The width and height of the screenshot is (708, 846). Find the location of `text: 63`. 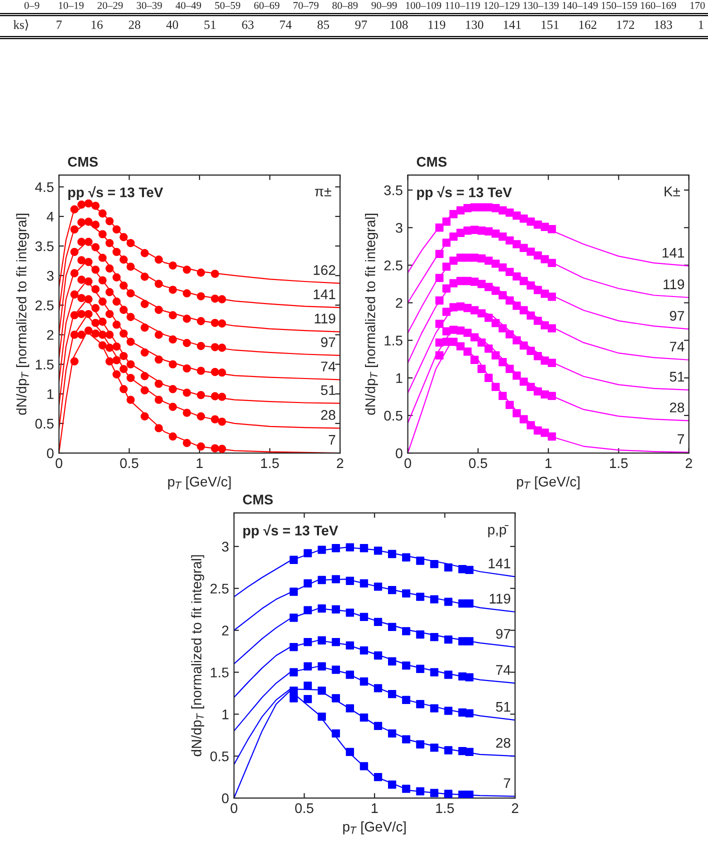

text: 63 is located at coordinates (248, 24).